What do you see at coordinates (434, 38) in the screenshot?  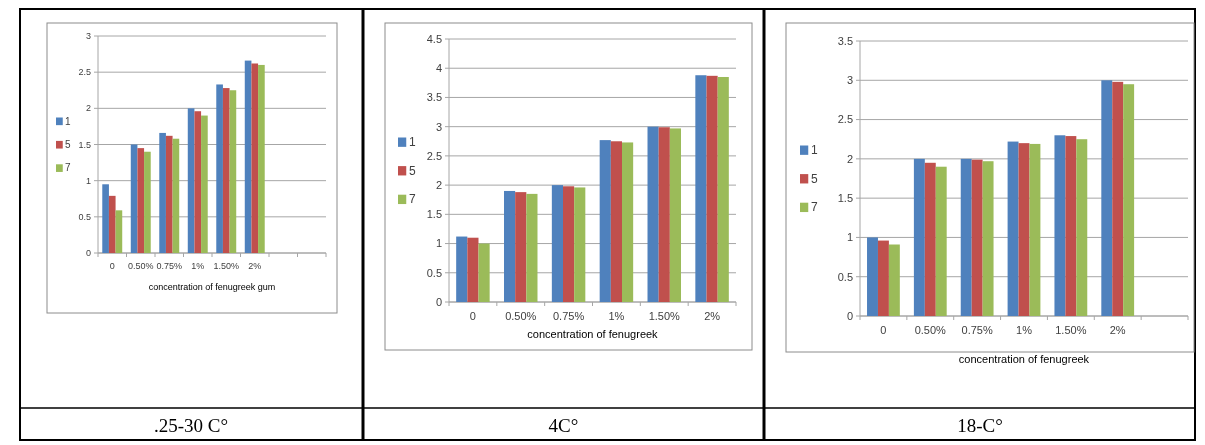 I see `y-tick-label: 4.5` at bounding box center [434, 38].